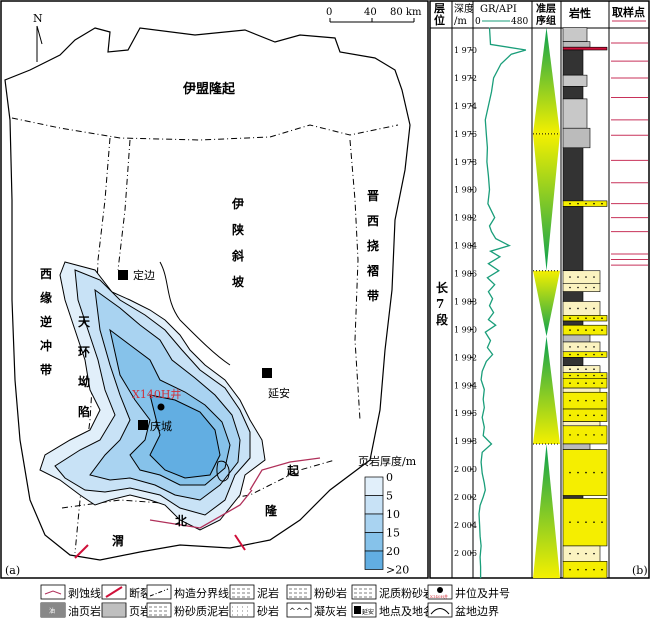  Describe the element at coordinates (392, 610) in the screenshot. I see `legend-item: 延安 地点及地名` at that location.